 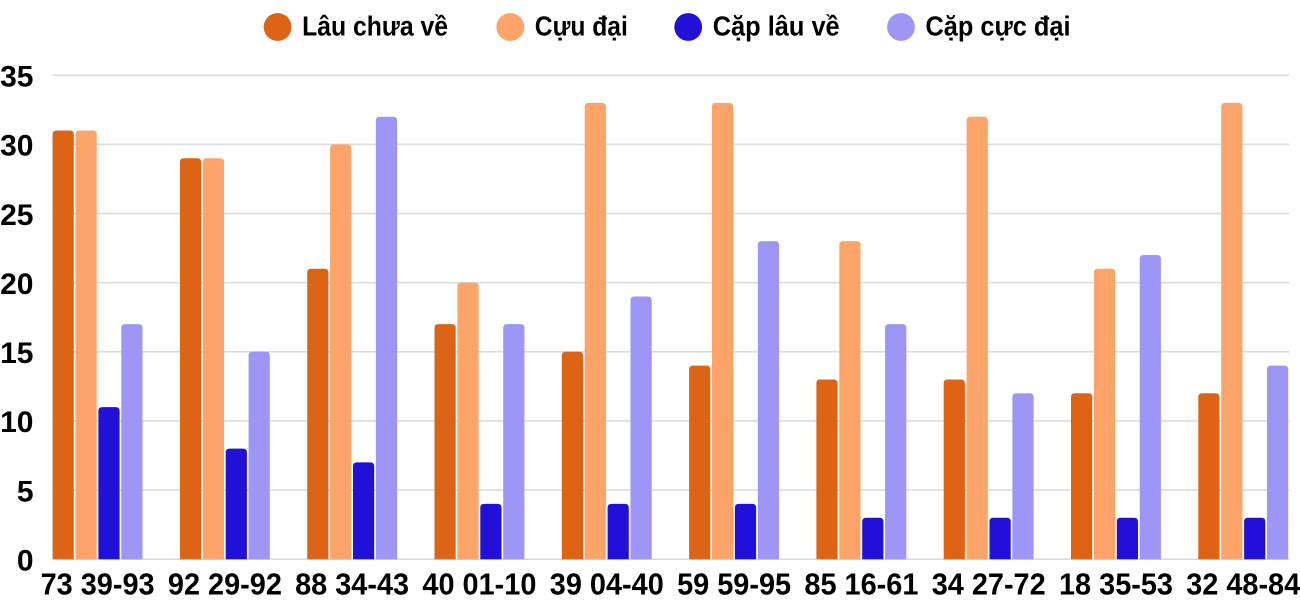 What do you see at coordinates (734, 584) in the screenshot?
I see `svg-text: 59 59-95` at bounding box center [734, 584].